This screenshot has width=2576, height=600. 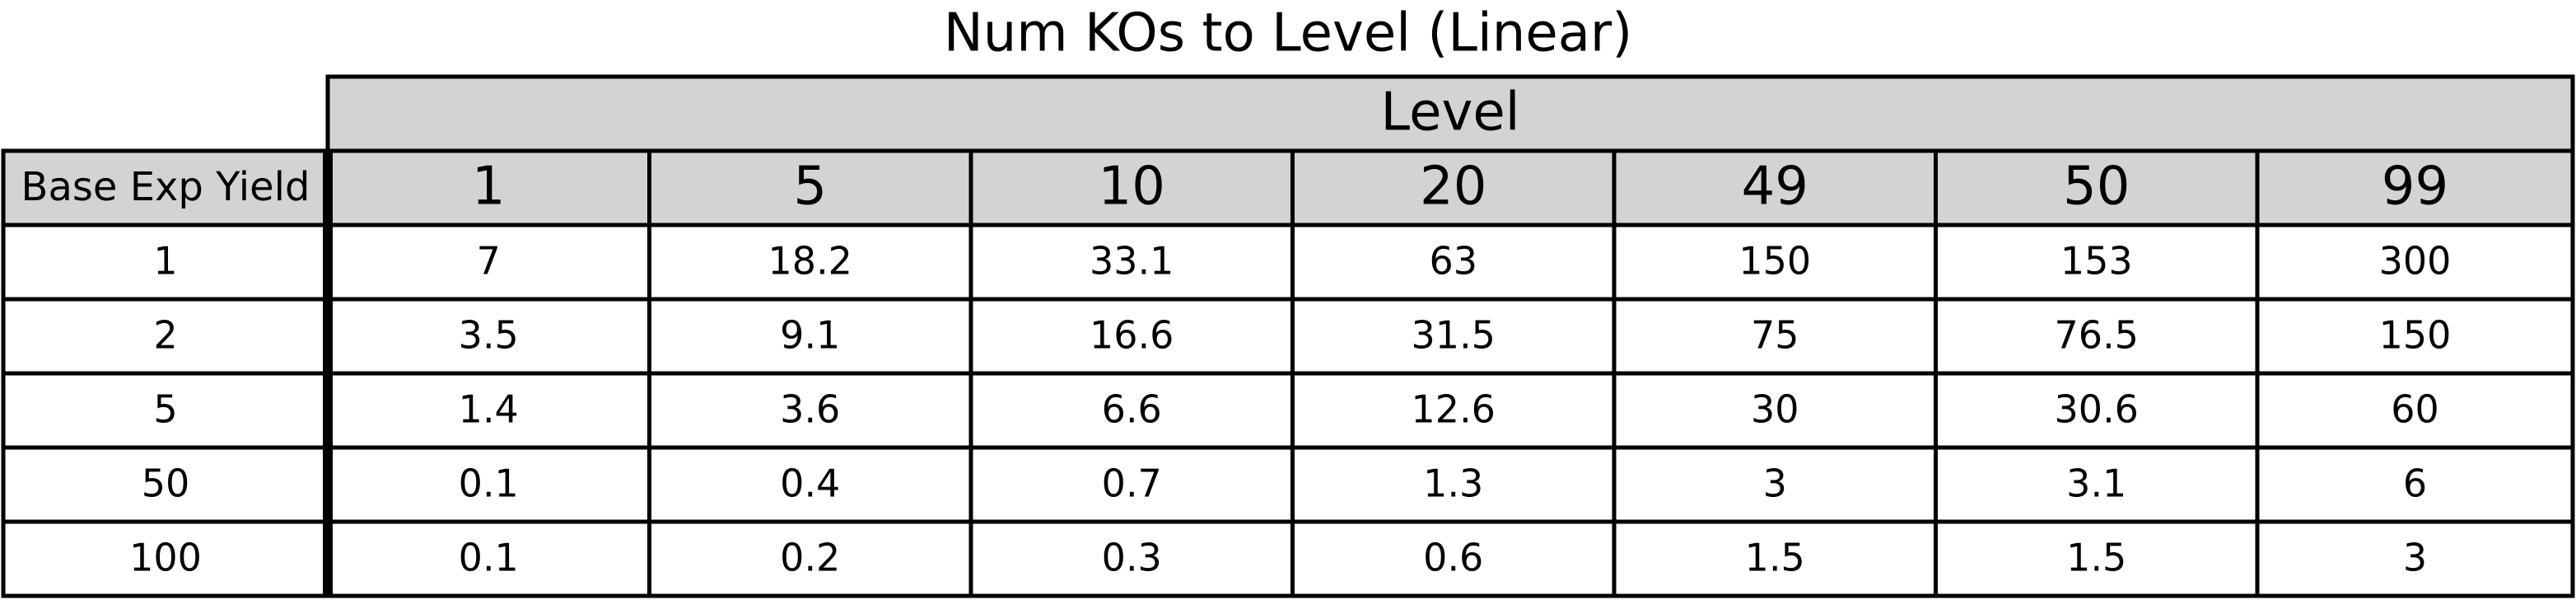 I want to click on row-label-5: 5, so click(x=165, y=409).